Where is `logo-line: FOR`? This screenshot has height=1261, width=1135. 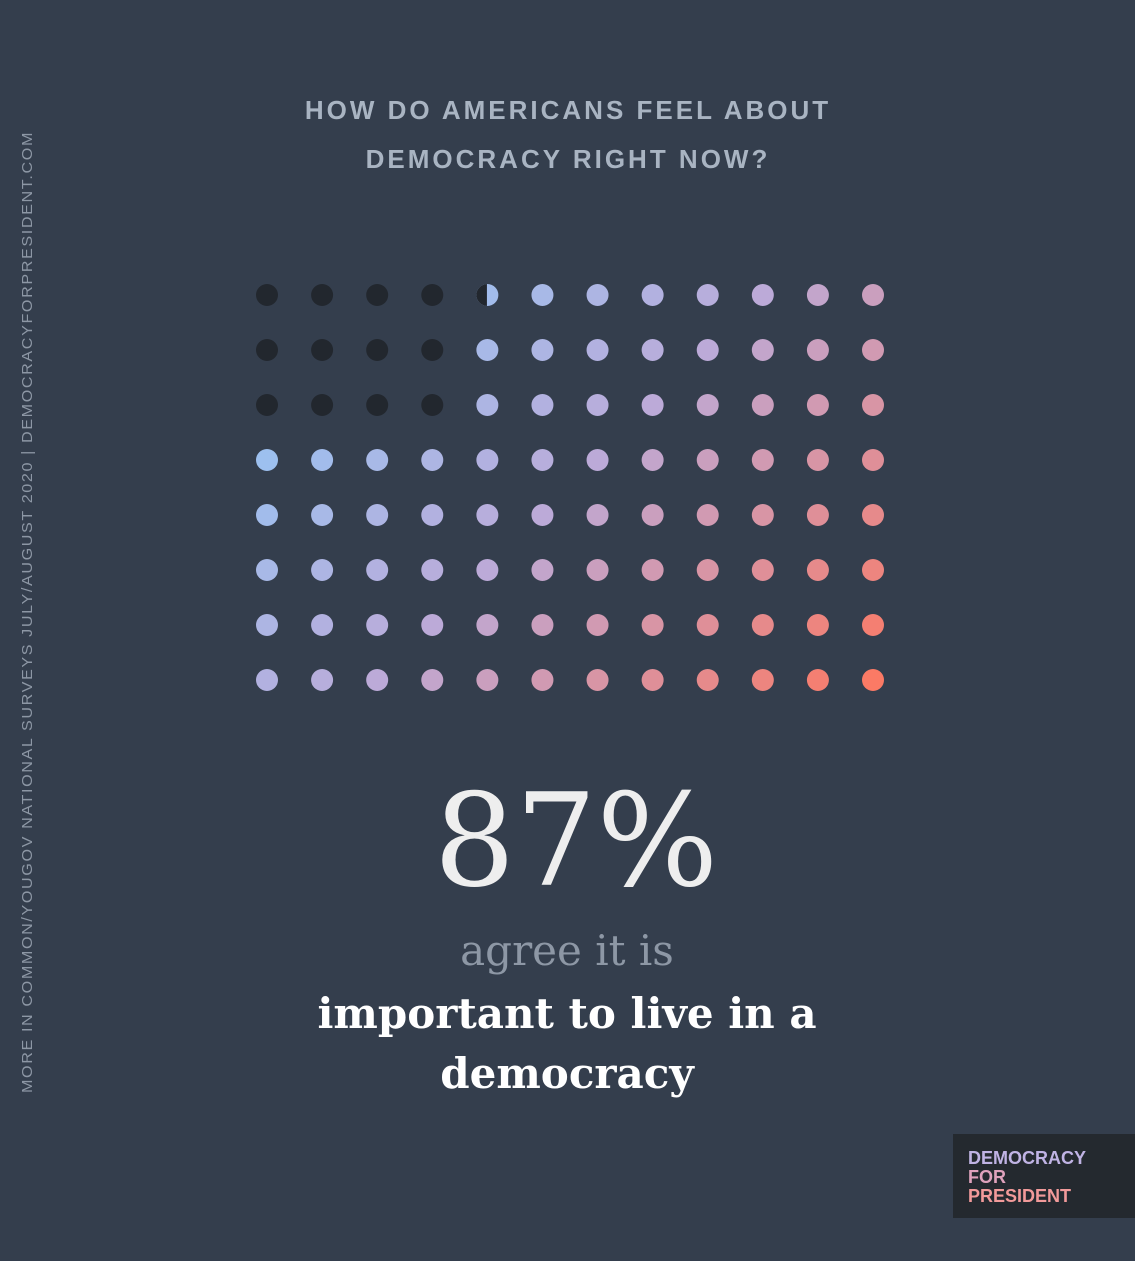 logo-line: FOR is located at coordinates (987, 1177).